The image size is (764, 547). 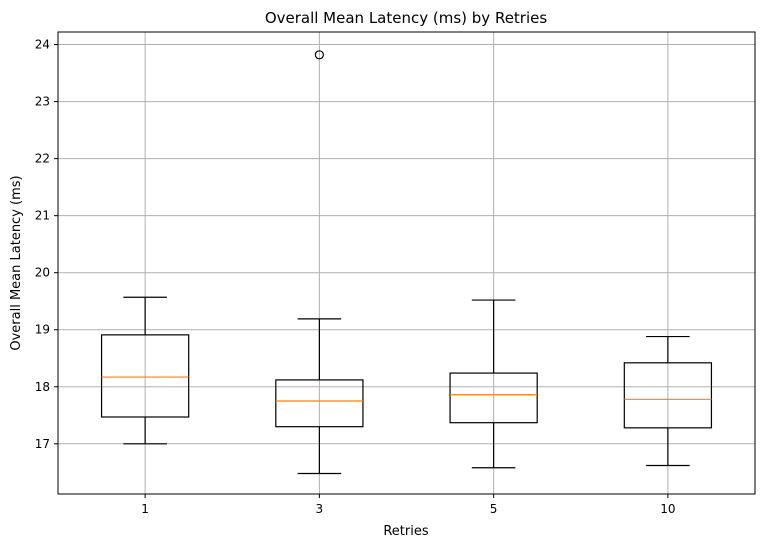 I want to click on y-tick-label: 23, so click(x=42, y=102).